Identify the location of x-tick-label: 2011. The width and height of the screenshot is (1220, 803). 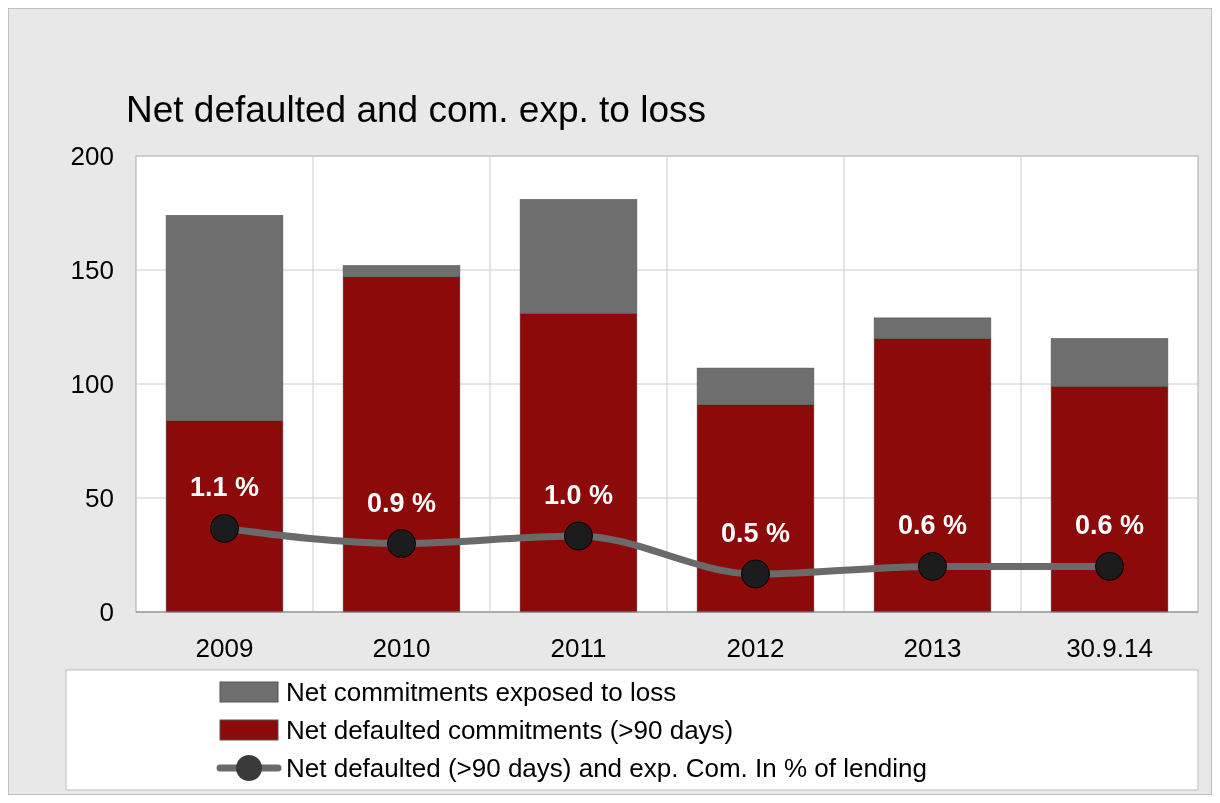
(578, 648).